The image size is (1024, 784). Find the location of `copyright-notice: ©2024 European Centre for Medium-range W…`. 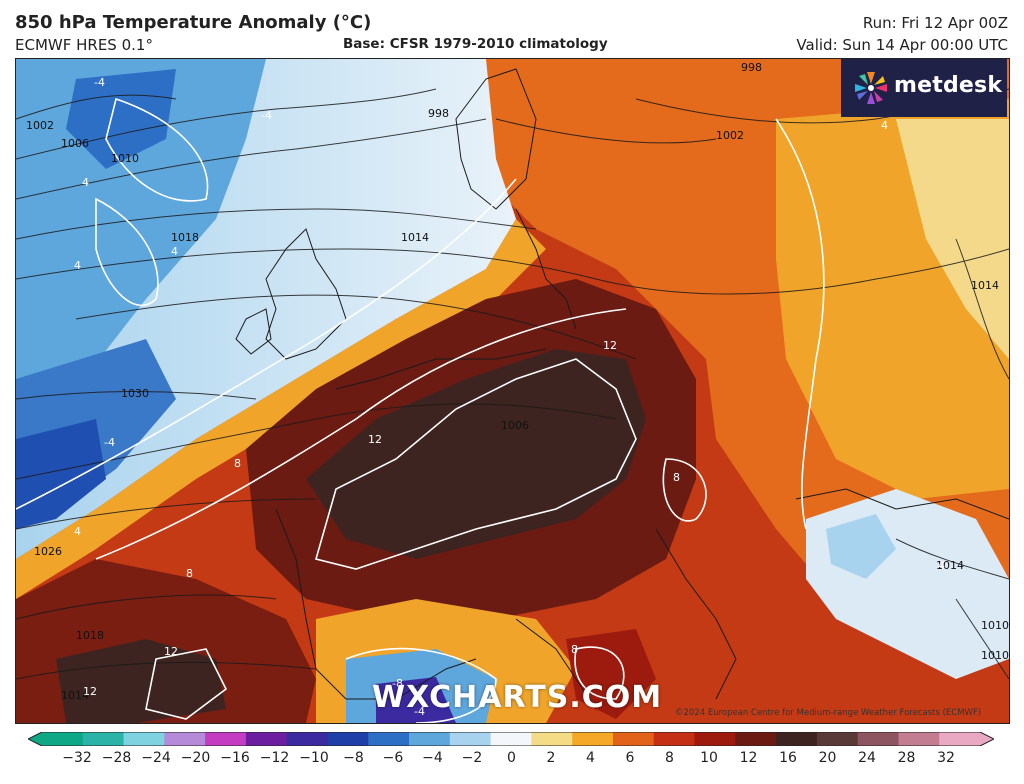

copyright-notice: ©2024 European Centre for Medium-range W… is located at coordinates (828, 713).